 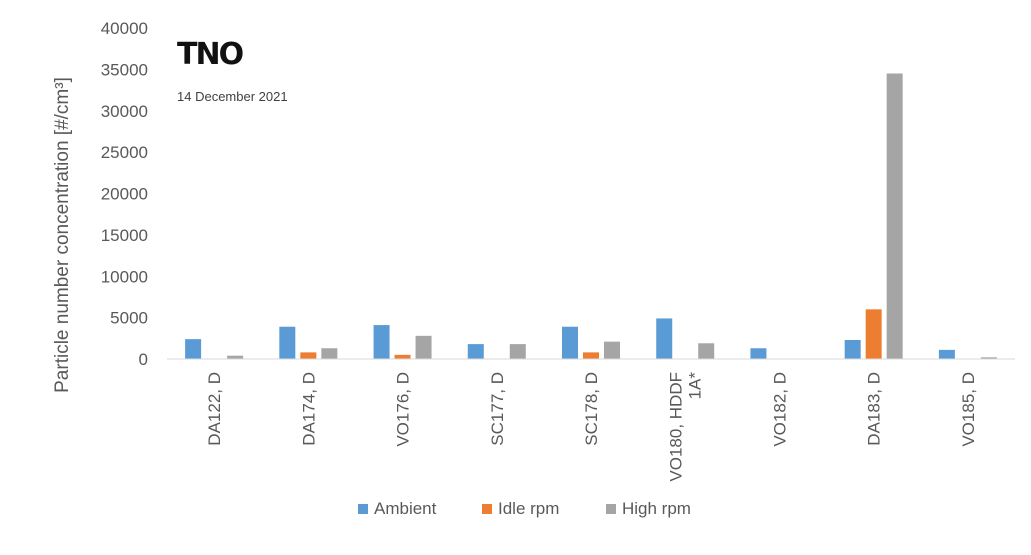 I want to click on x-category-line: SC177, D, so click(x=497, y=409).